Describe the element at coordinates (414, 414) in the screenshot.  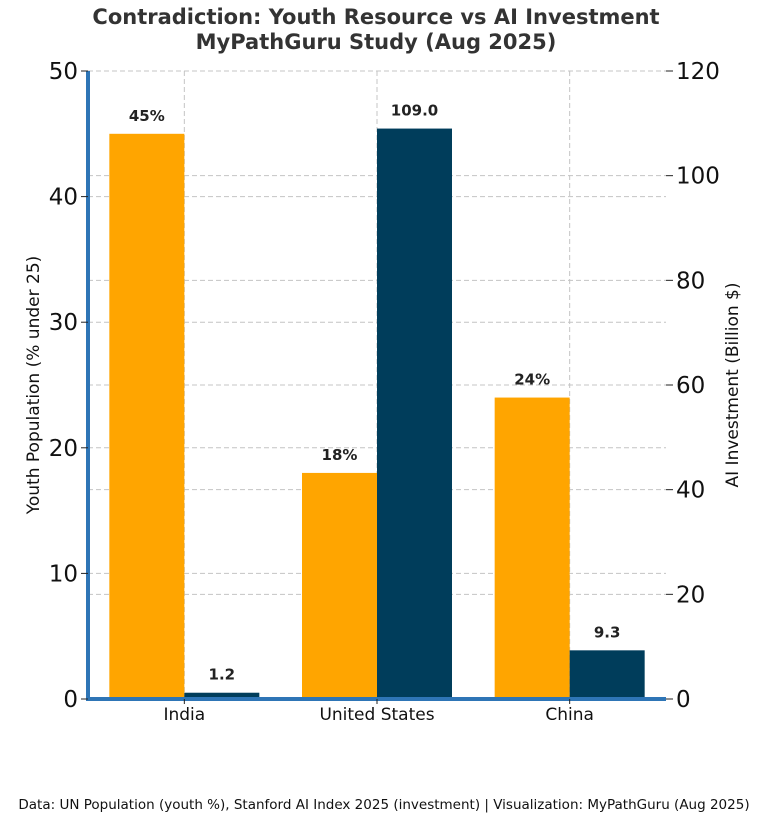
I see `bar-united-states-right` at that location.